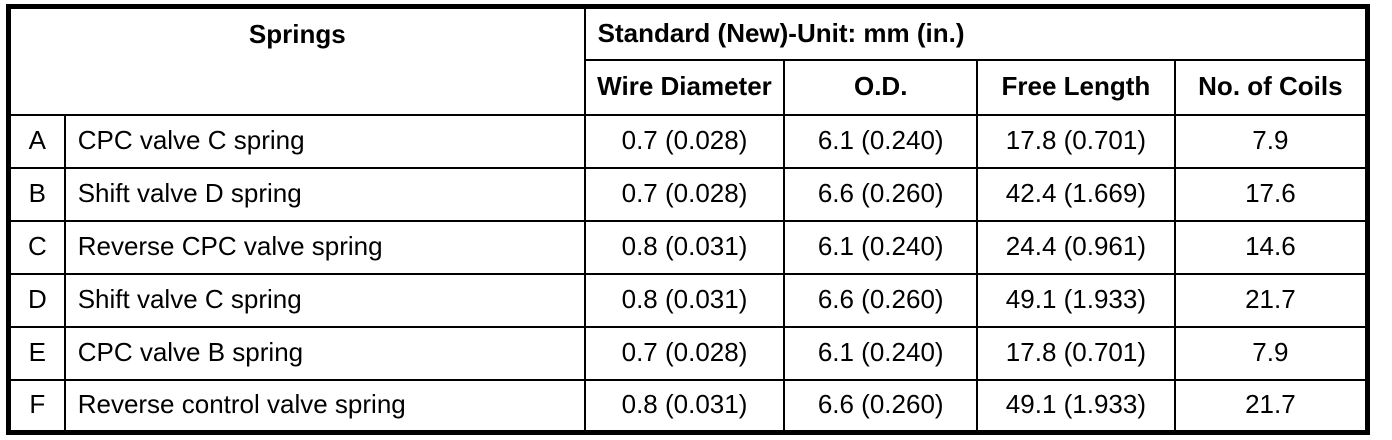 This screenshot has height=440, width=1392. What do you see at coordinates (324, 247) in the screenshot?
I see `spring-name-cell: Reverse CPC valve spring` at bounding box center [324, 247].